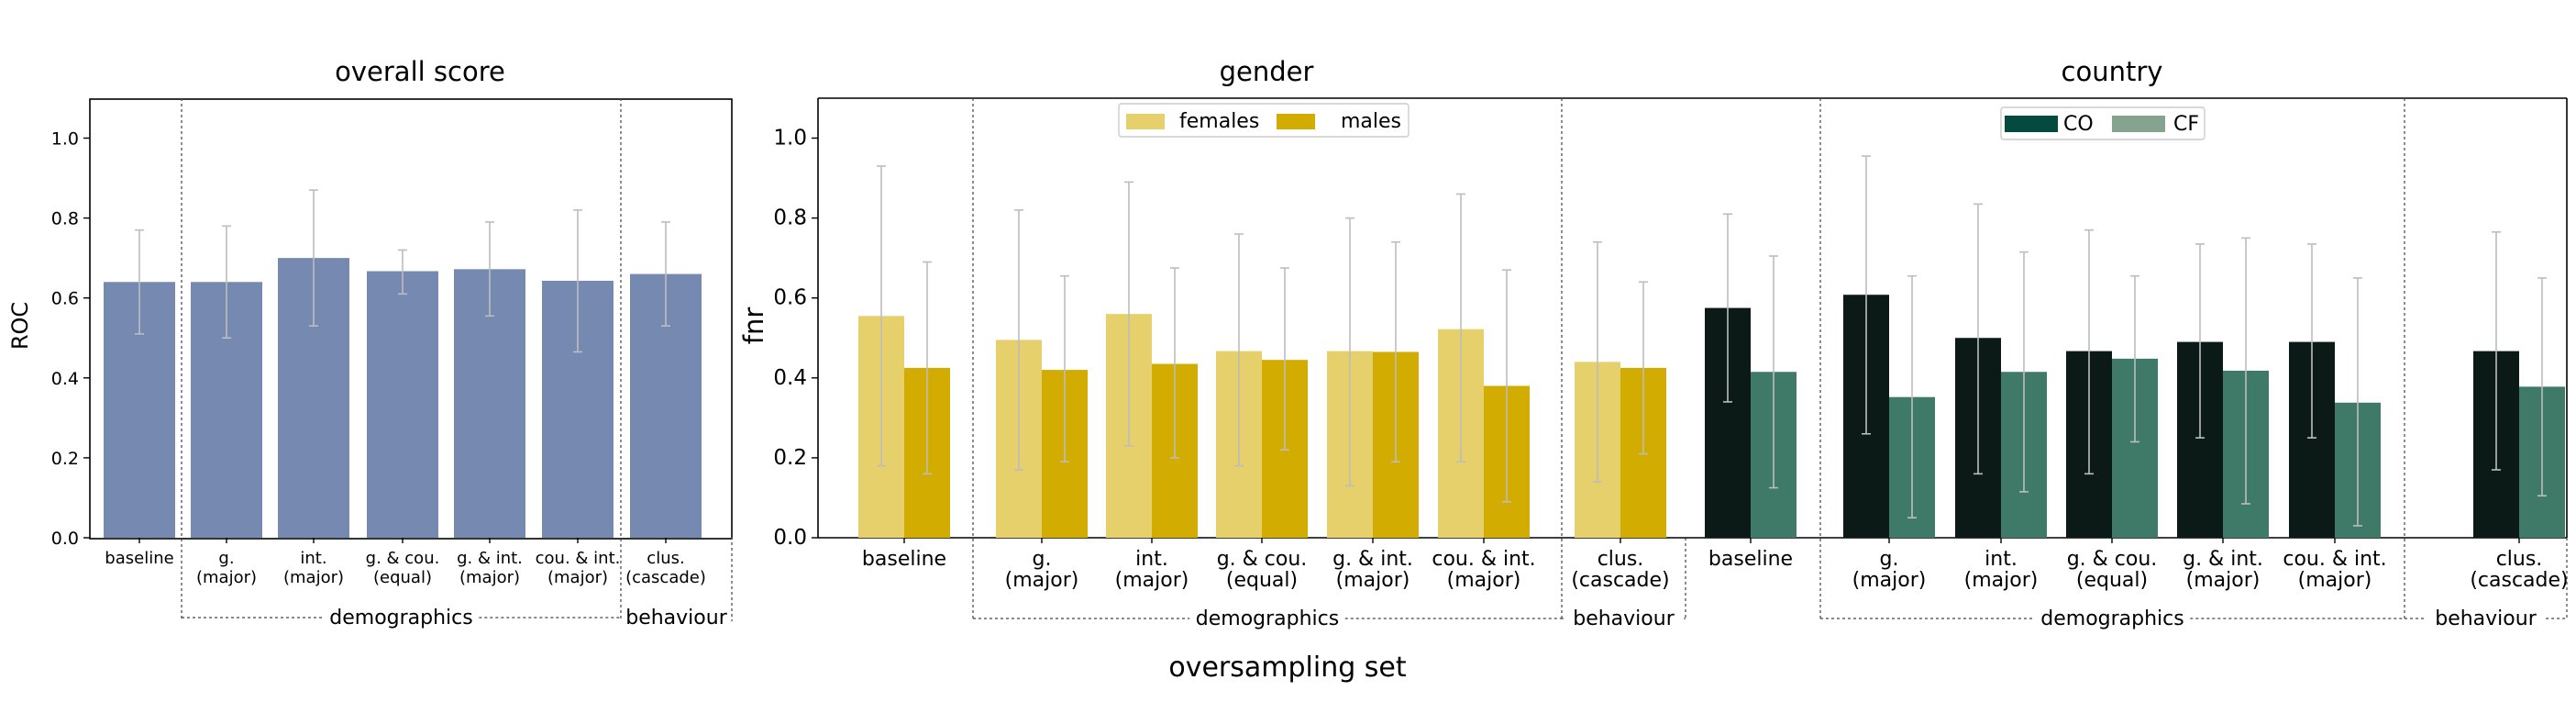 The height and width of the screenshot is (702, 2576). What do you see at coordinates (578, 568) in the screenshot?
I see `overall-score-category-label: cou. & int. (major)` at bounding box center [578, 568].